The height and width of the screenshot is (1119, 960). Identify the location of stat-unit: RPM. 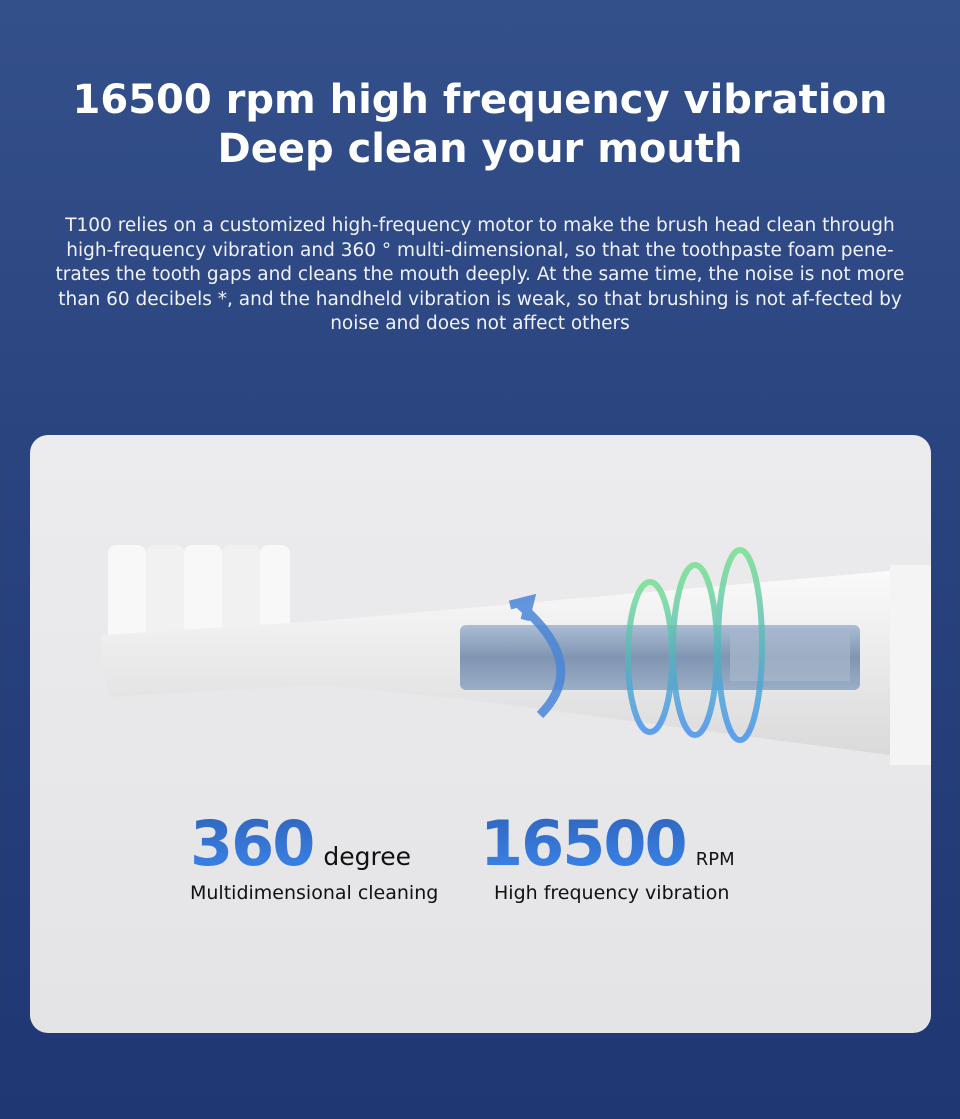
(715, 859).